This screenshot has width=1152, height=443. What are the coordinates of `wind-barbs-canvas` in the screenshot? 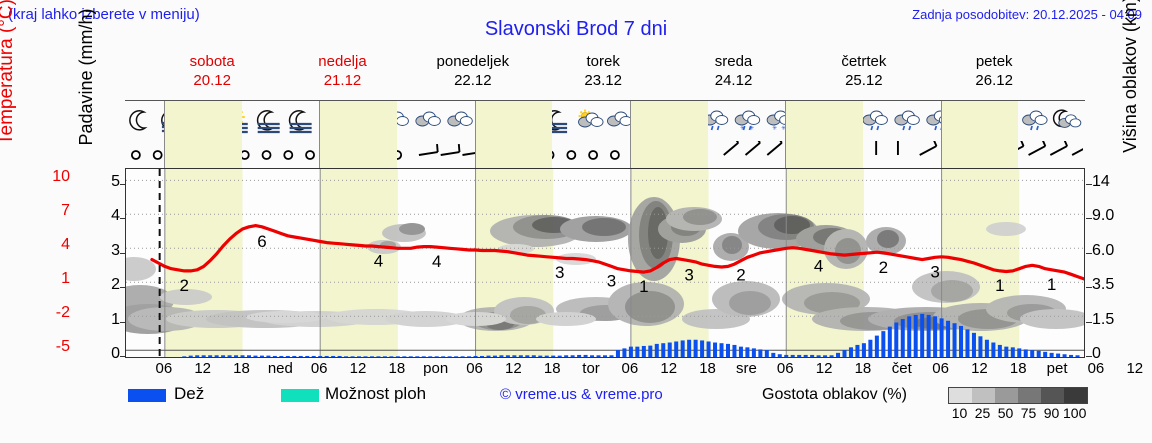 It's located at (606, 150).